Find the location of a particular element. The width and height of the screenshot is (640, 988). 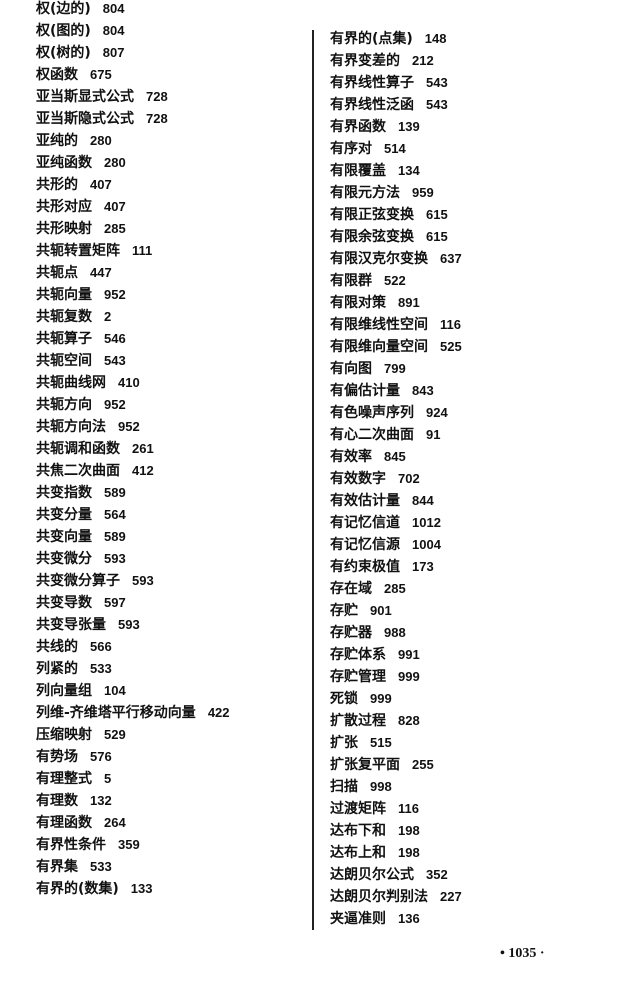

index-page: 522 is located at coordinates (395, 280).